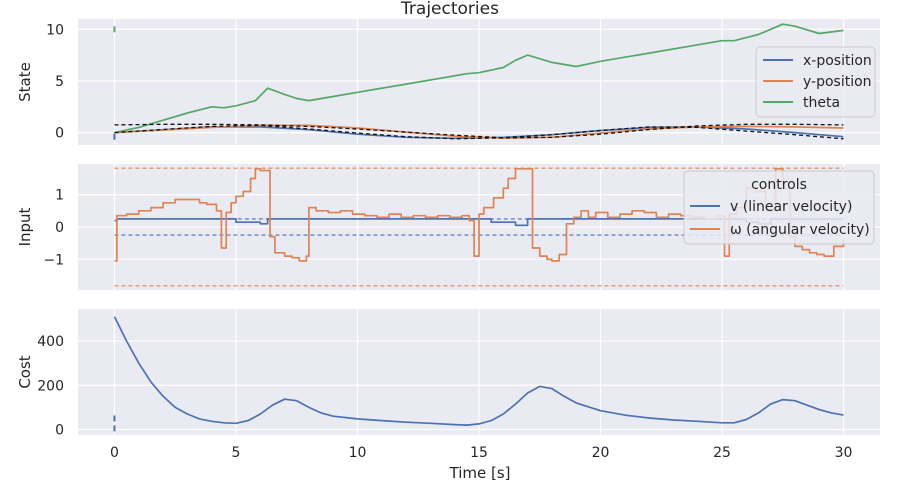 The height and width of the screenshot is (500, 900). I want to click on state-legend-frame, so click(815, 82).